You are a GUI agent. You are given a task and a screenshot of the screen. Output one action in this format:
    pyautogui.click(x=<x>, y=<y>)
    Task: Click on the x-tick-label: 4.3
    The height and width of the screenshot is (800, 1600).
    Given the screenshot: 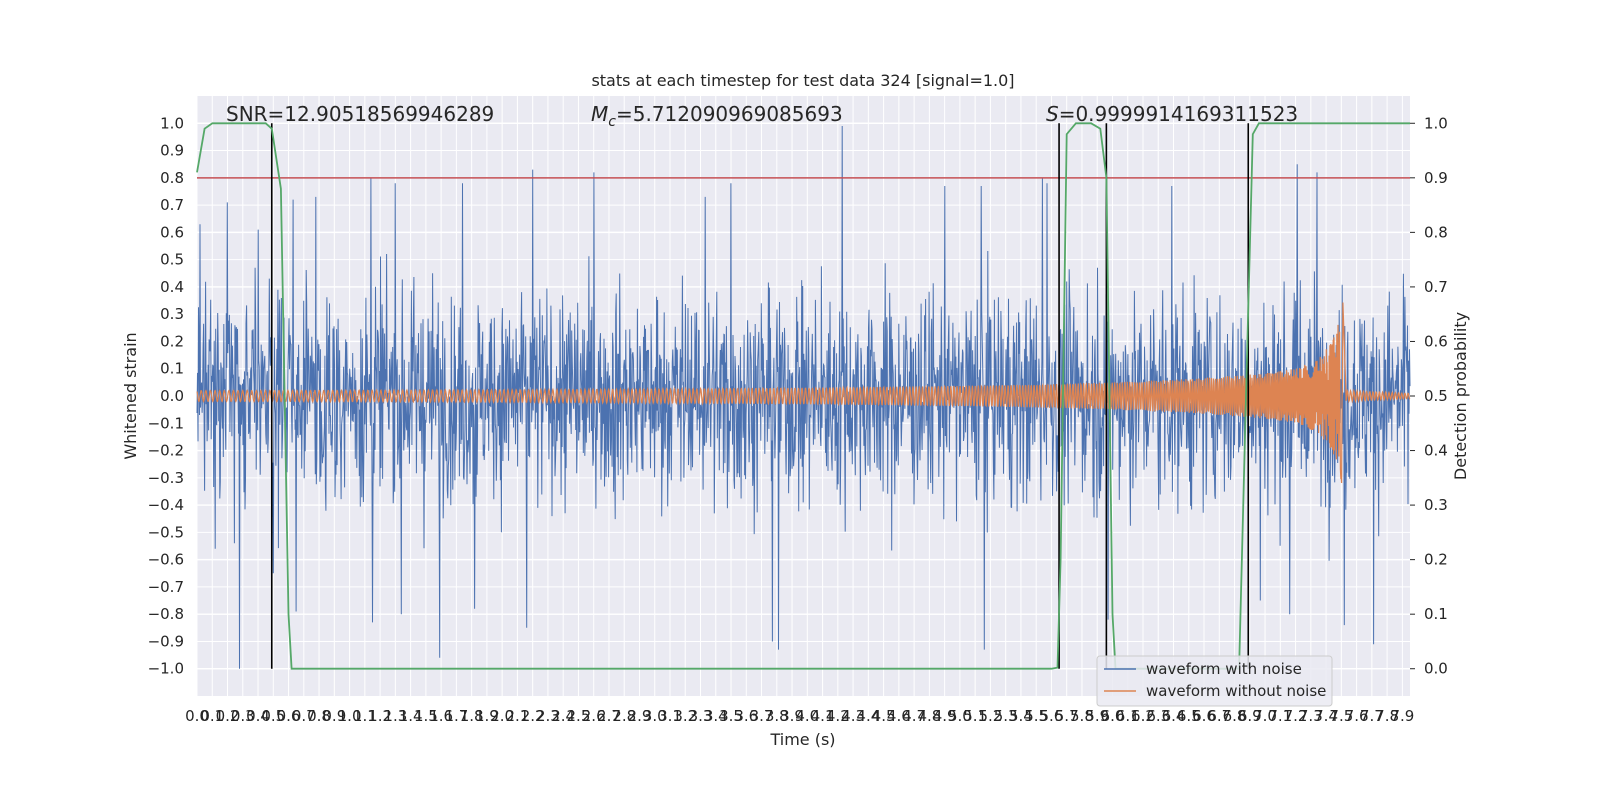 What is the action you would take?
    pyautogui.click(x=853, y=716)
    